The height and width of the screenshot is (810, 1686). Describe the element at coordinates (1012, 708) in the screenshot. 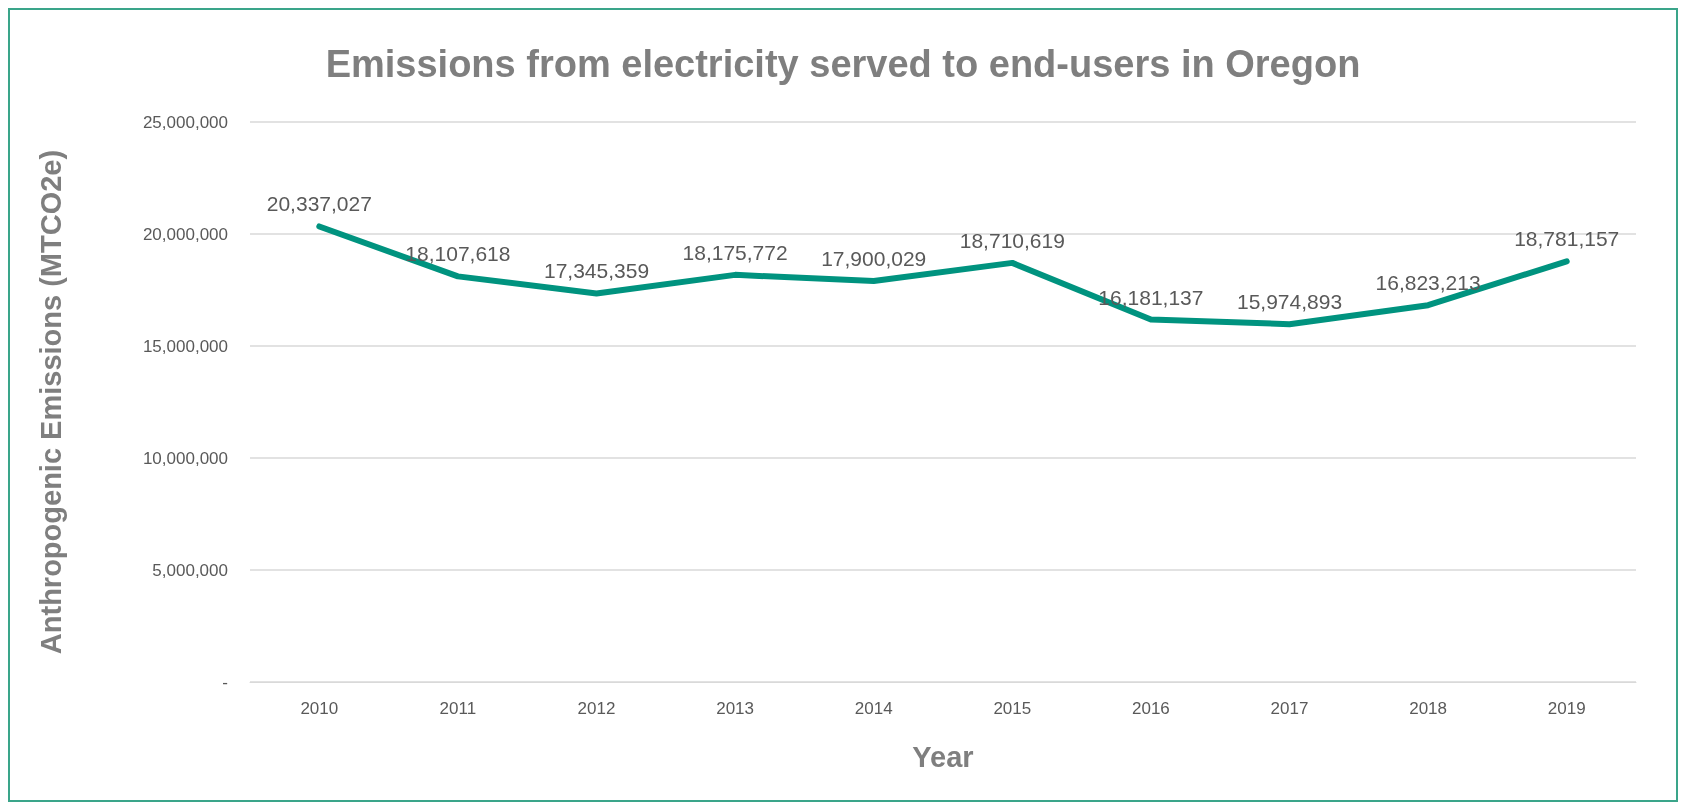

I see `x-tick-label: 2015` at that location.